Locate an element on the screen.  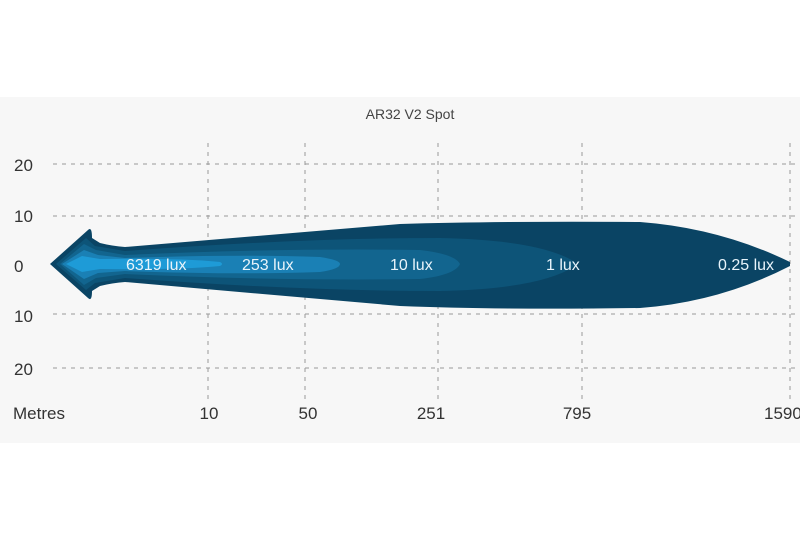
chart-title: AR32 V2 Spot is located at coordinates (410, 114).